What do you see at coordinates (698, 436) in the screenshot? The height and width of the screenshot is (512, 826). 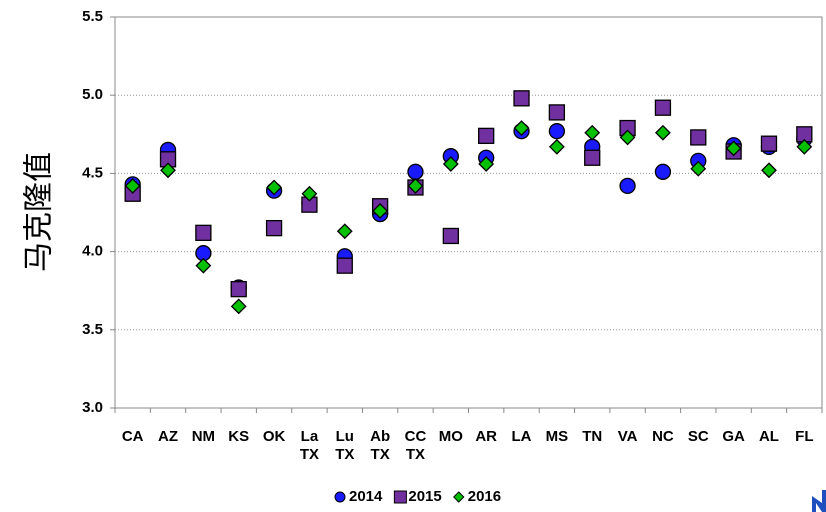 I see `x-tick-label: SC` at bounding box center [698, 436].